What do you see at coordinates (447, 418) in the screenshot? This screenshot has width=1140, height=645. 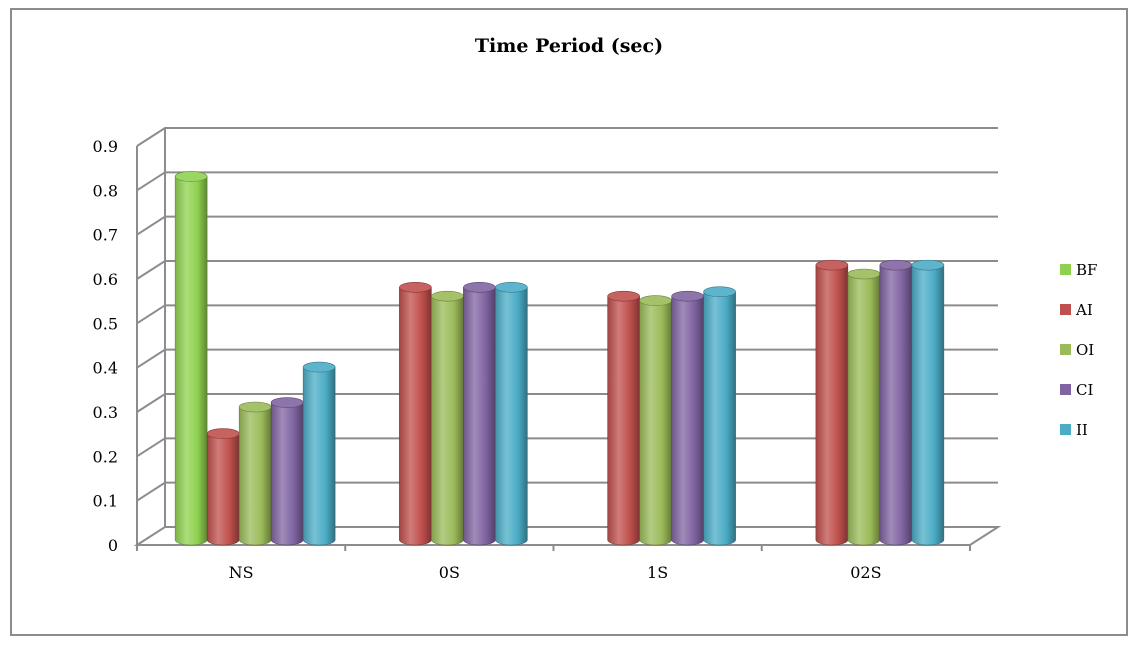 I see `bar-OI-0S` at bounding box center [447, 418].